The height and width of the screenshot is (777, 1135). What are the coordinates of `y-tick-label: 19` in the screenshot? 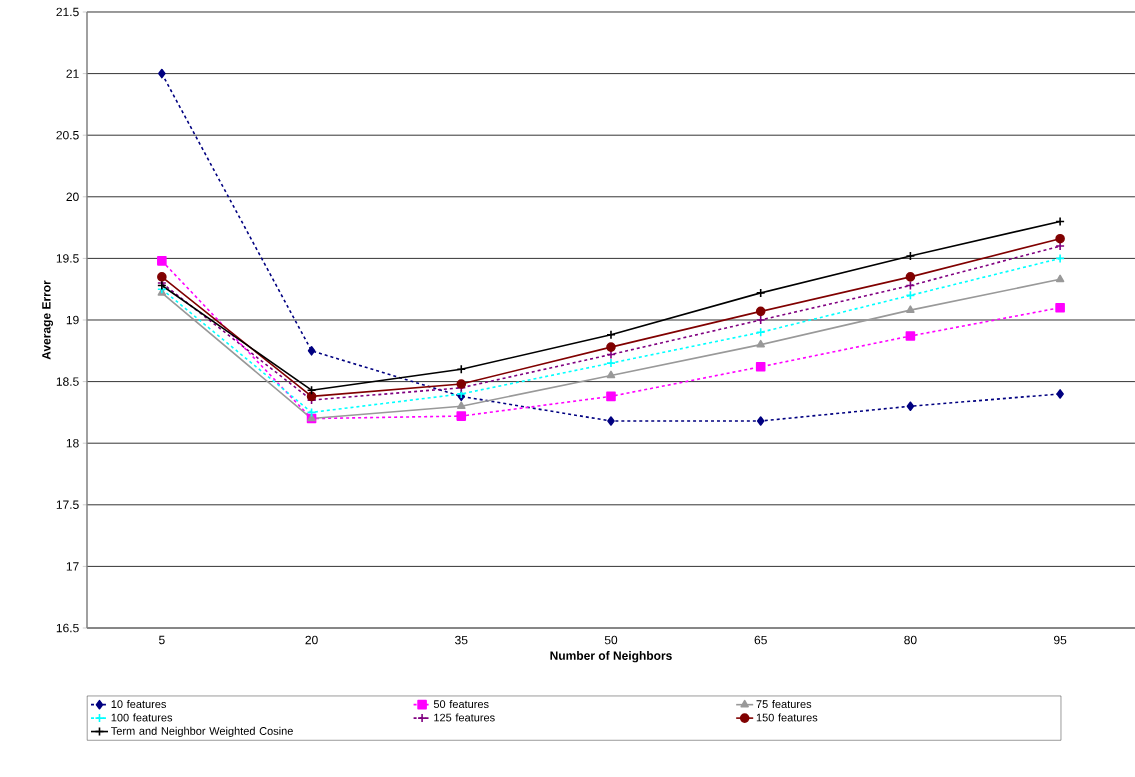 It's located at (72, 320).